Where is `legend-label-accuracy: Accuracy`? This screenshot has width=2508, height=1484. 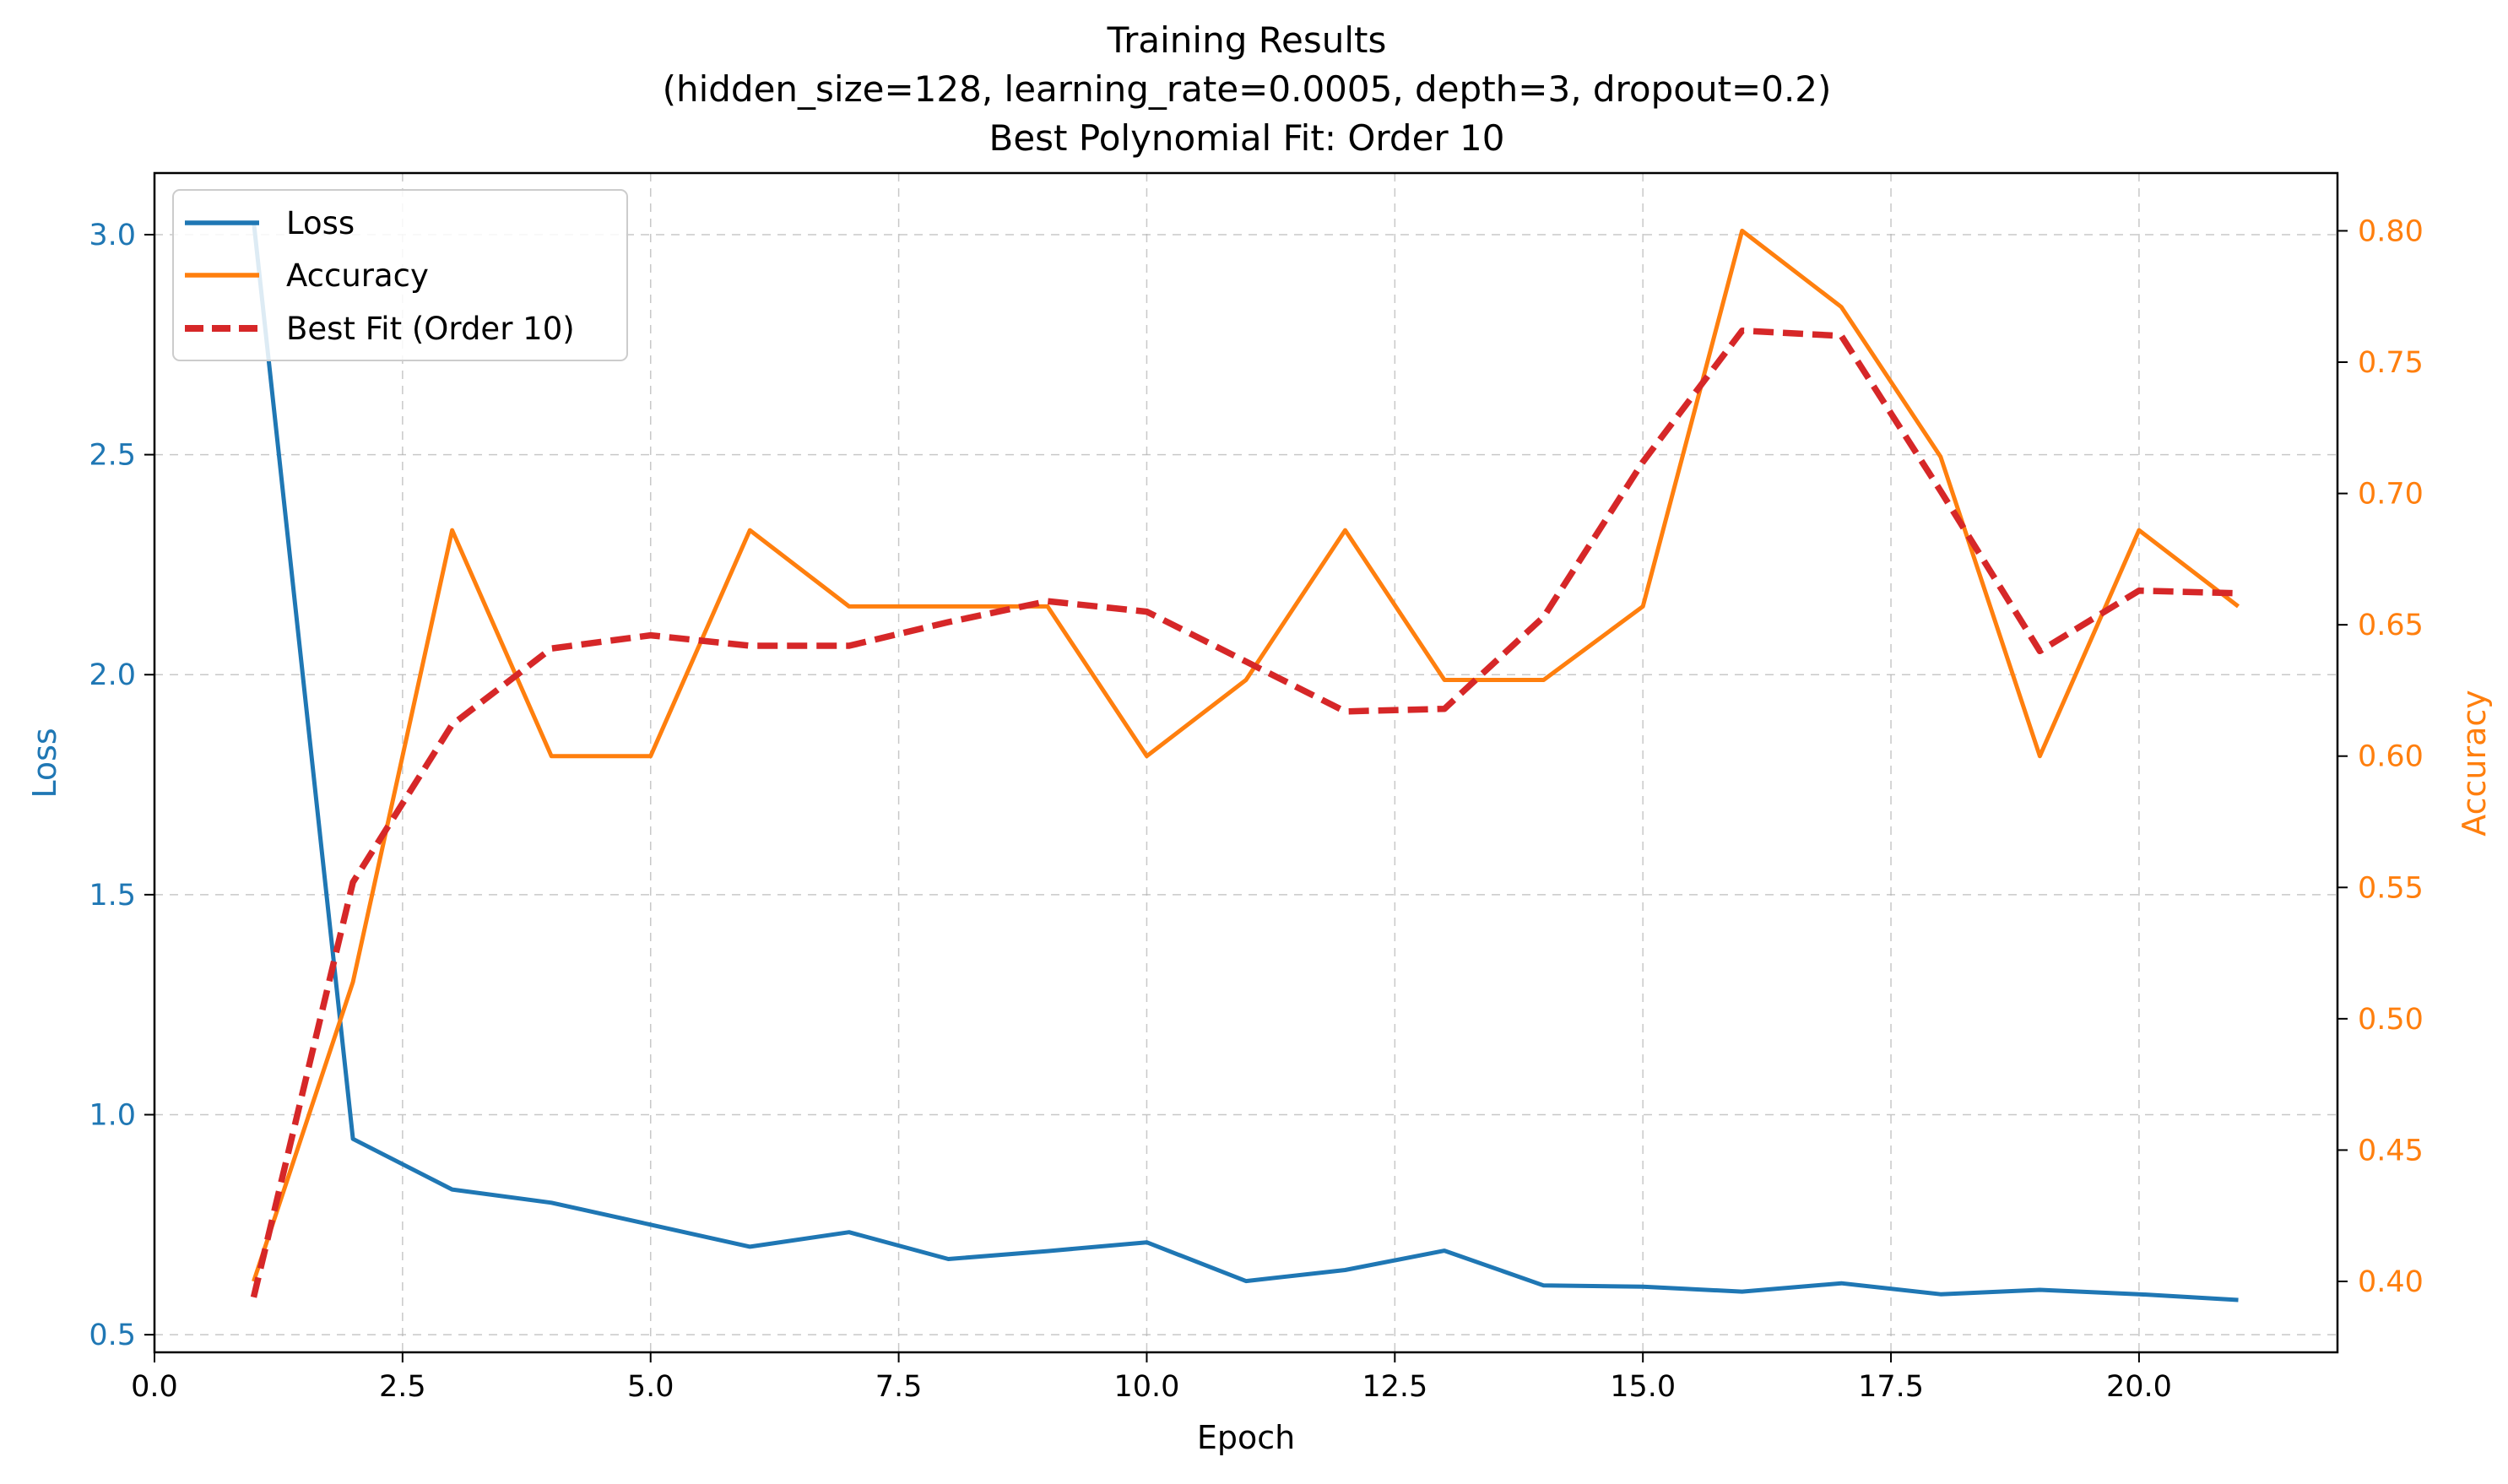 legend-label-accuracy: Accuracy is located at coordinates (357, 275).